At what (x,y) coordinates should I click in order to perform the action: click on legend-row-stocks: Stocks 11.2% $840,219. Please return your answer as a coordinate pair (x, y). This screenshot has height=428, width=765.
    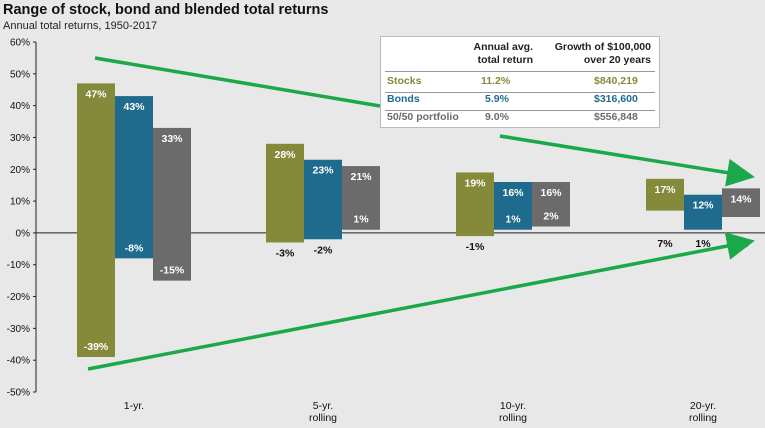
    Looking at the image, I should click on (520, 82).